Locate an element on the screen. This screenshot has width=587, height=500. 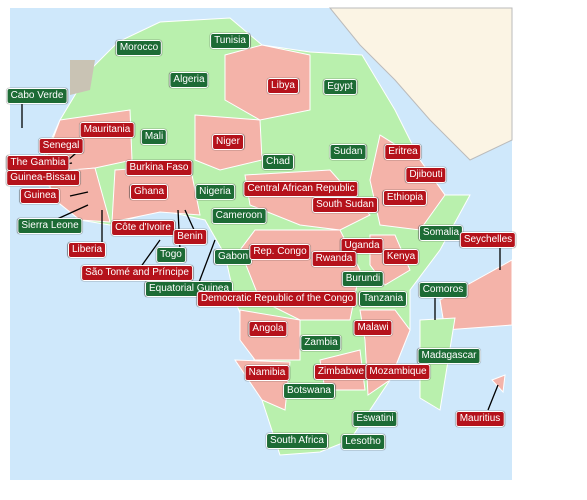
country-label: Egypt is located at coordinates (340, 87).